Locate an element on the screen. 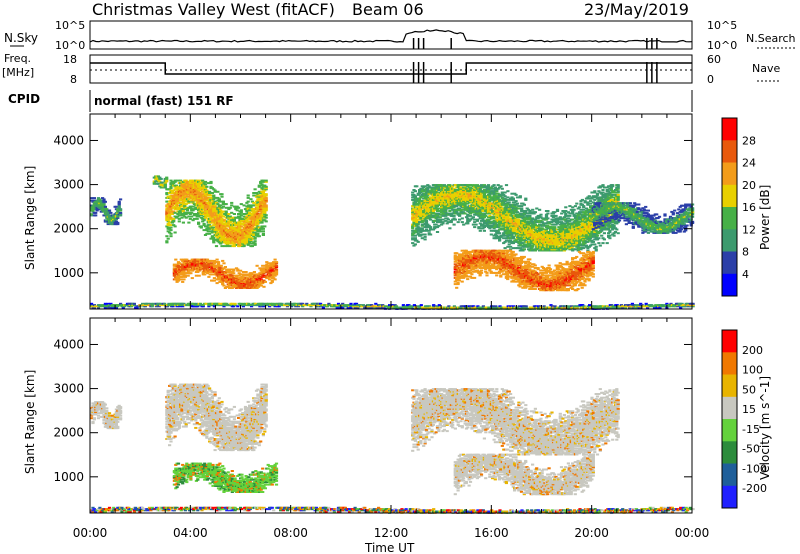 This screenshot has height=554, width=800. power-echo-region is located at coordinates (160, 182).